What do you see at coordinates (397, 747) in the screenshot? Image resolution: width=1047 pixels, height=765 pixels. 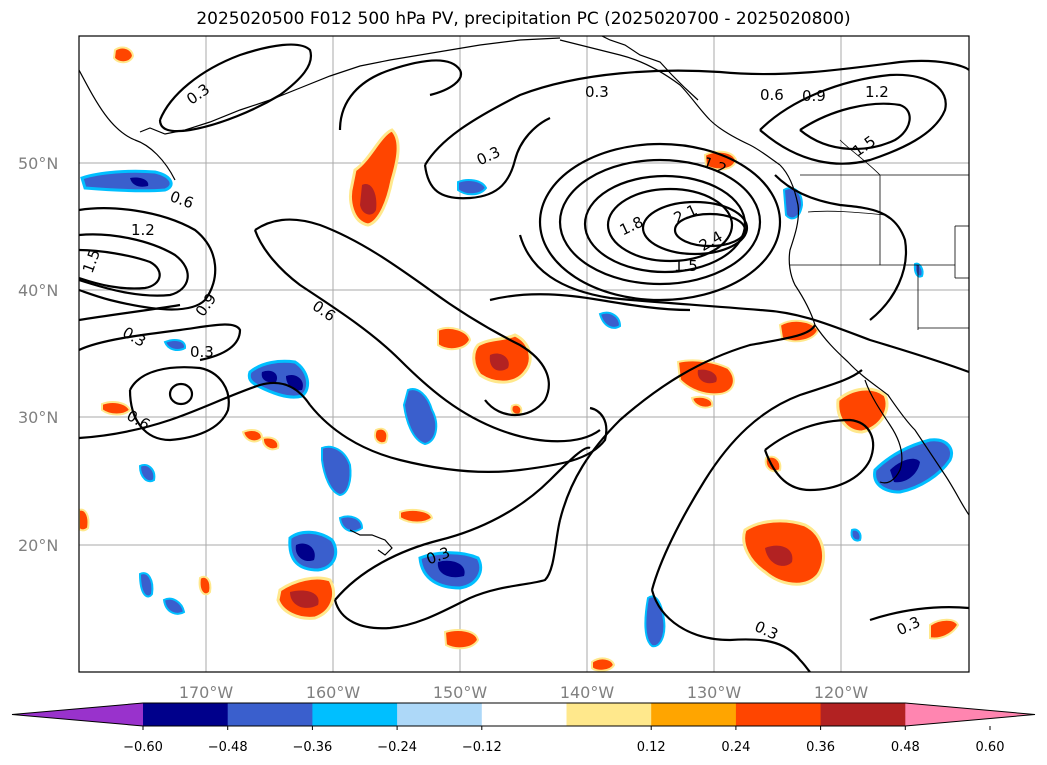 I see `colorbar-tick-label: −0.24` at bounding box center [397, 747].